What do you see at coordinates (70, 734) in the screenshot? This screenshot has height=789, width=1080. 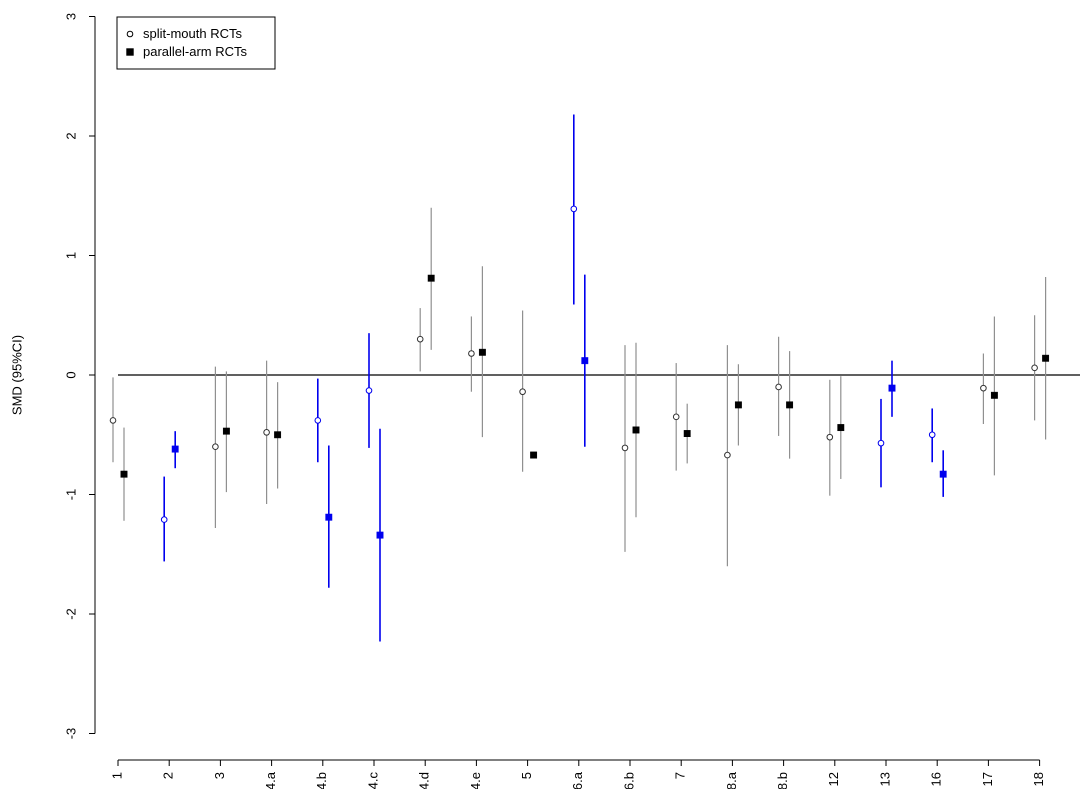 I see `y-tick-label: -3` at bounding box center [70, 734].